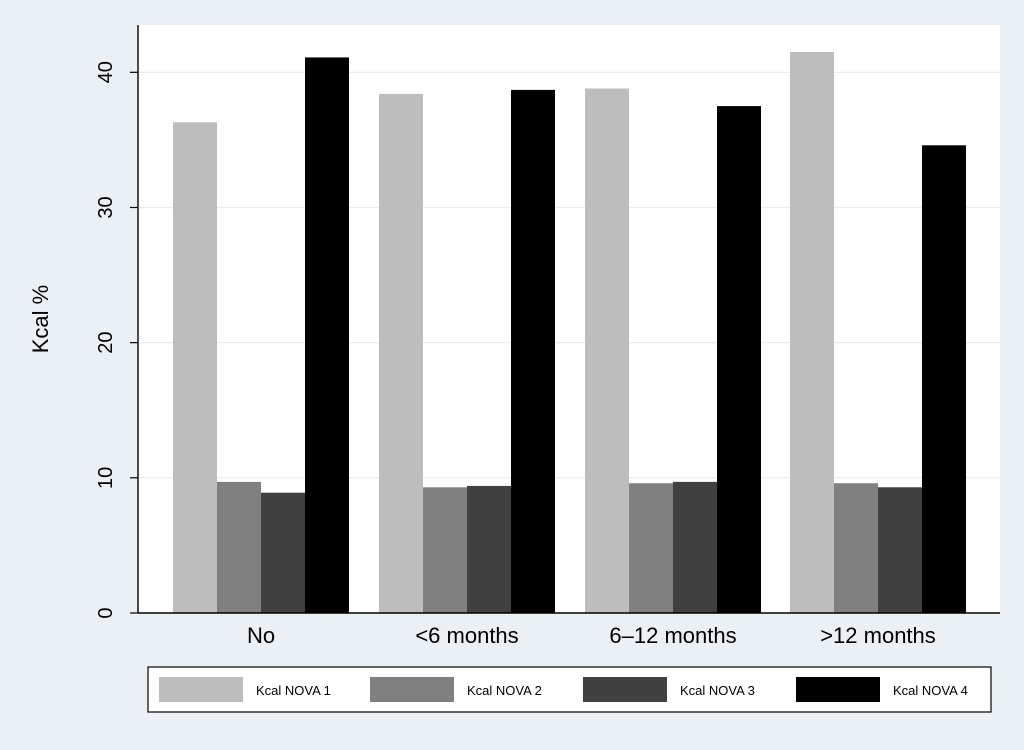 The width and height of the screenshot is (1024, 750). What do you see at coordinates (106, 343) in the screenshot?
I see `y-tick-label-2: 20` at bounding box center [106, 343].